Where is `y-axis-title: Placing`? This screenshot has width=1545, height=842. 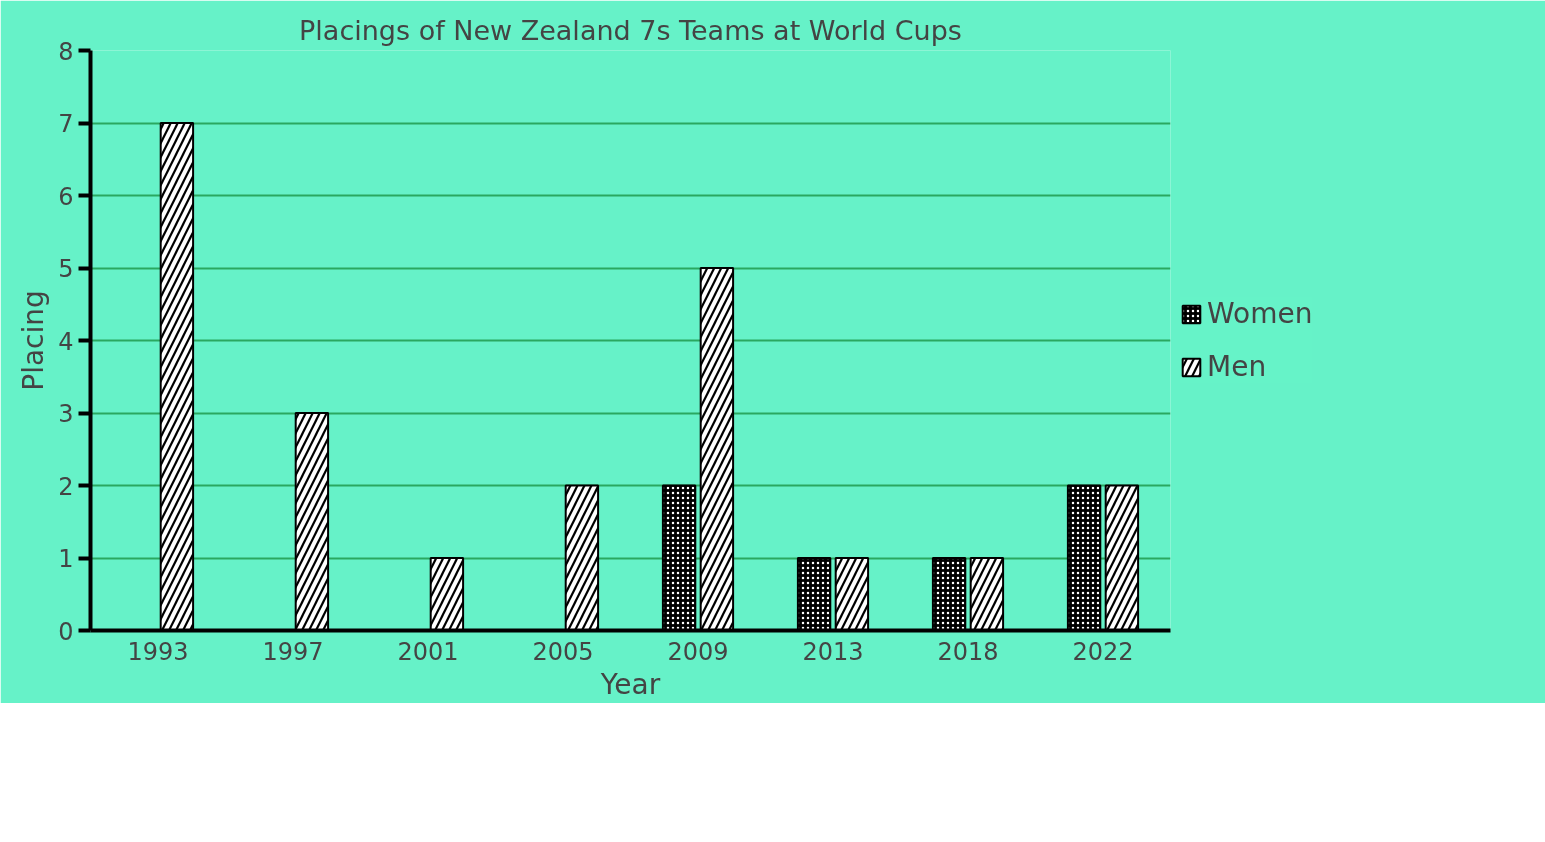 y-axis-title: Placing is located at coordinates (34, 340).